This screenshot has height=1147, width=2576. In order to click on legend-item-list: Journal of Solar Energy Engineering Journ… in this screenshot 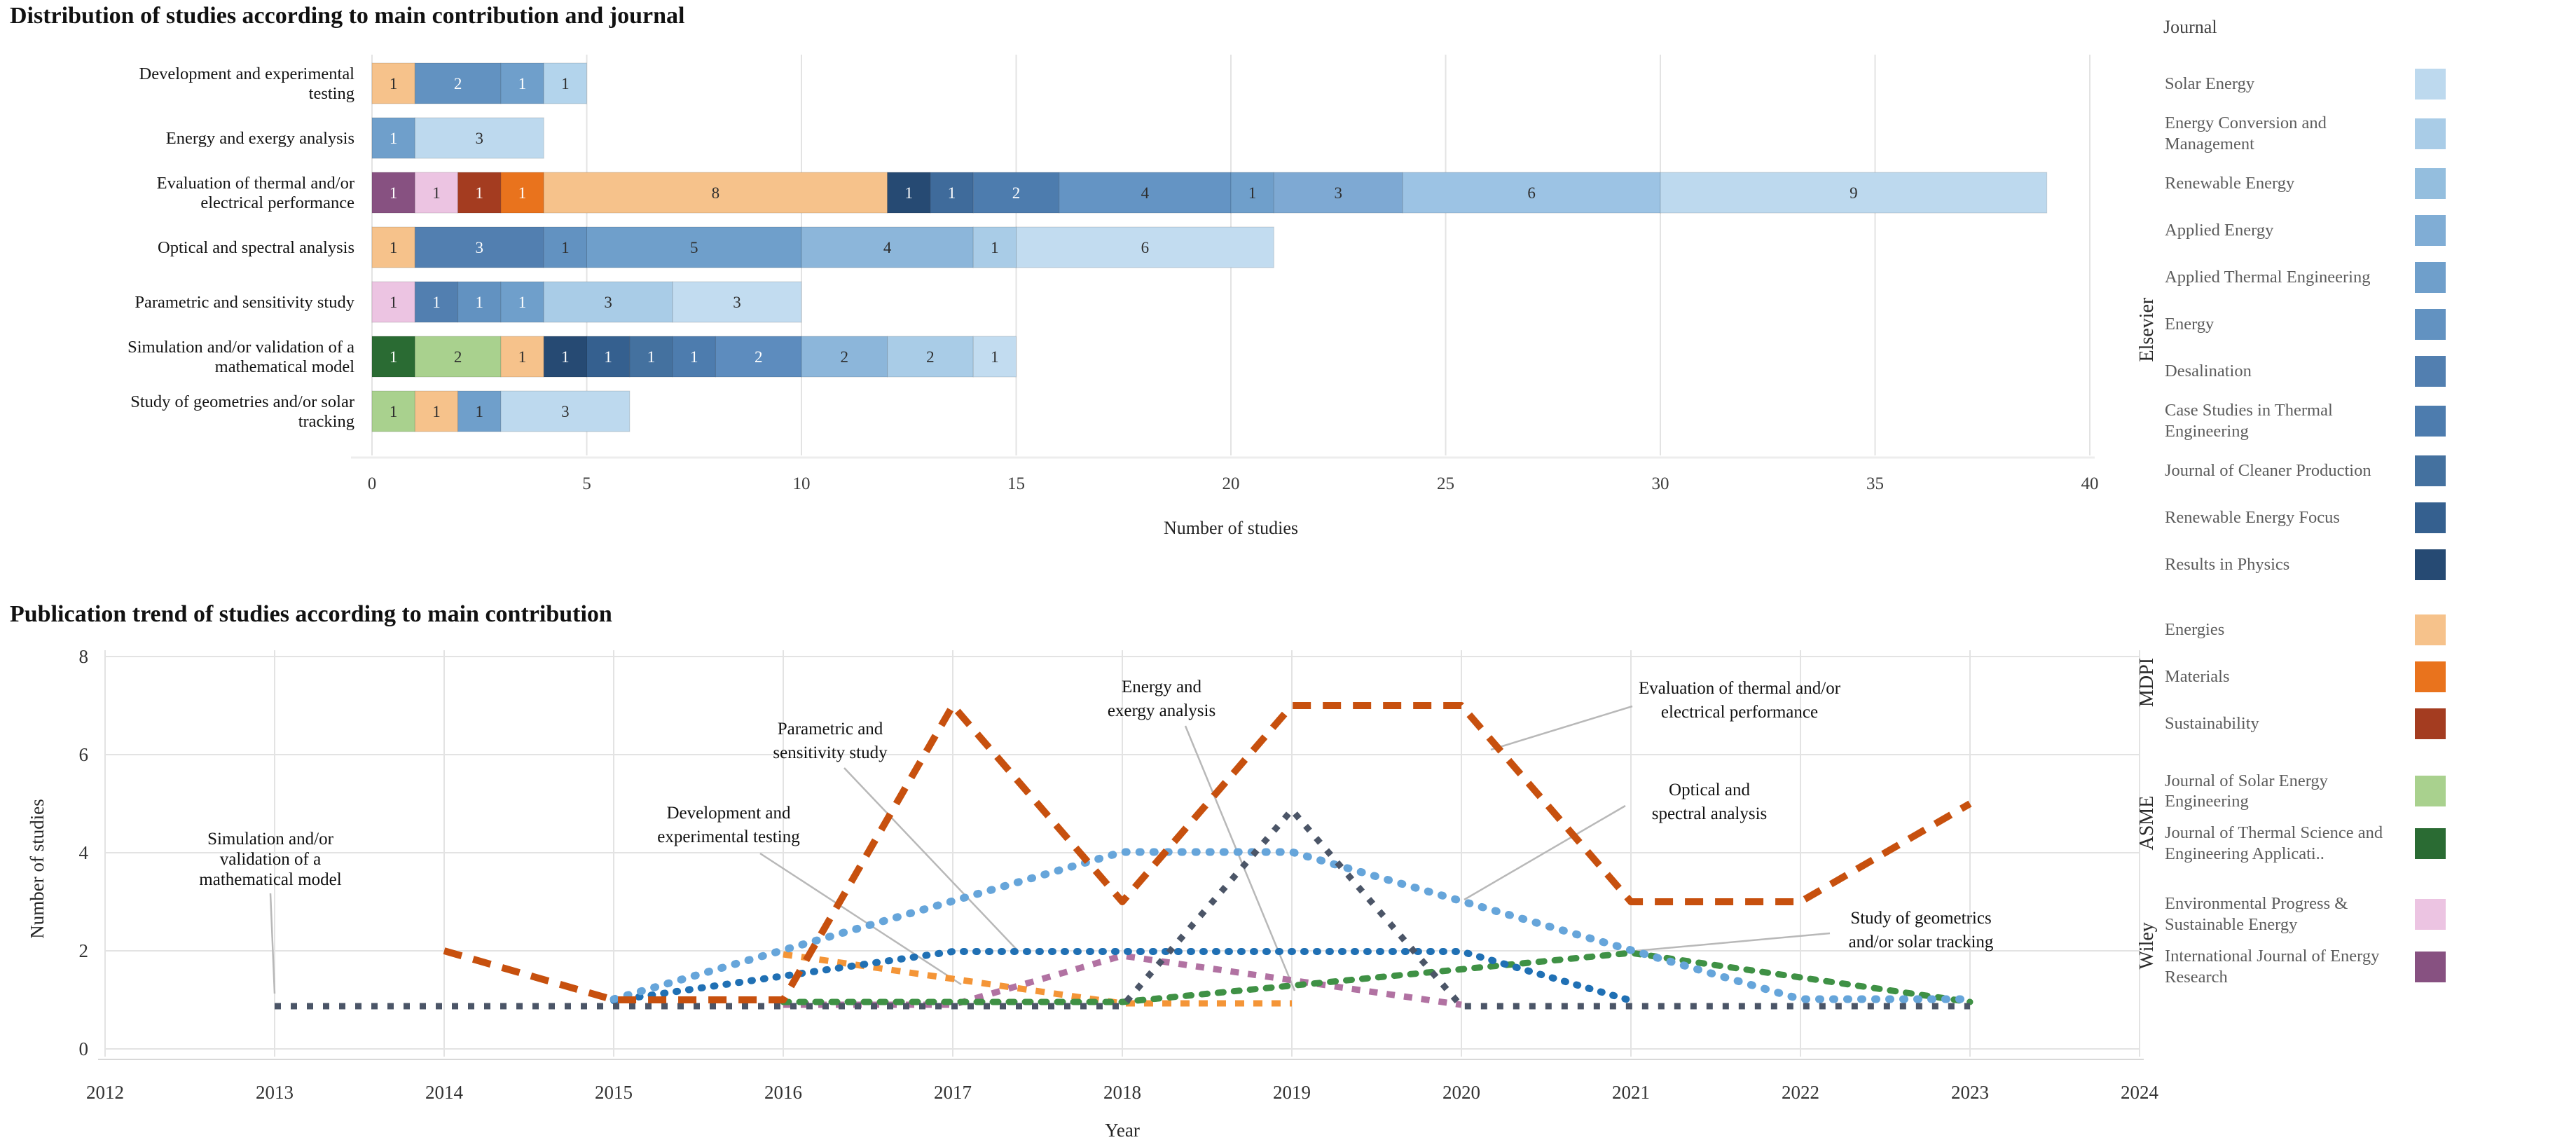, I will do `click(2368, 823)`.